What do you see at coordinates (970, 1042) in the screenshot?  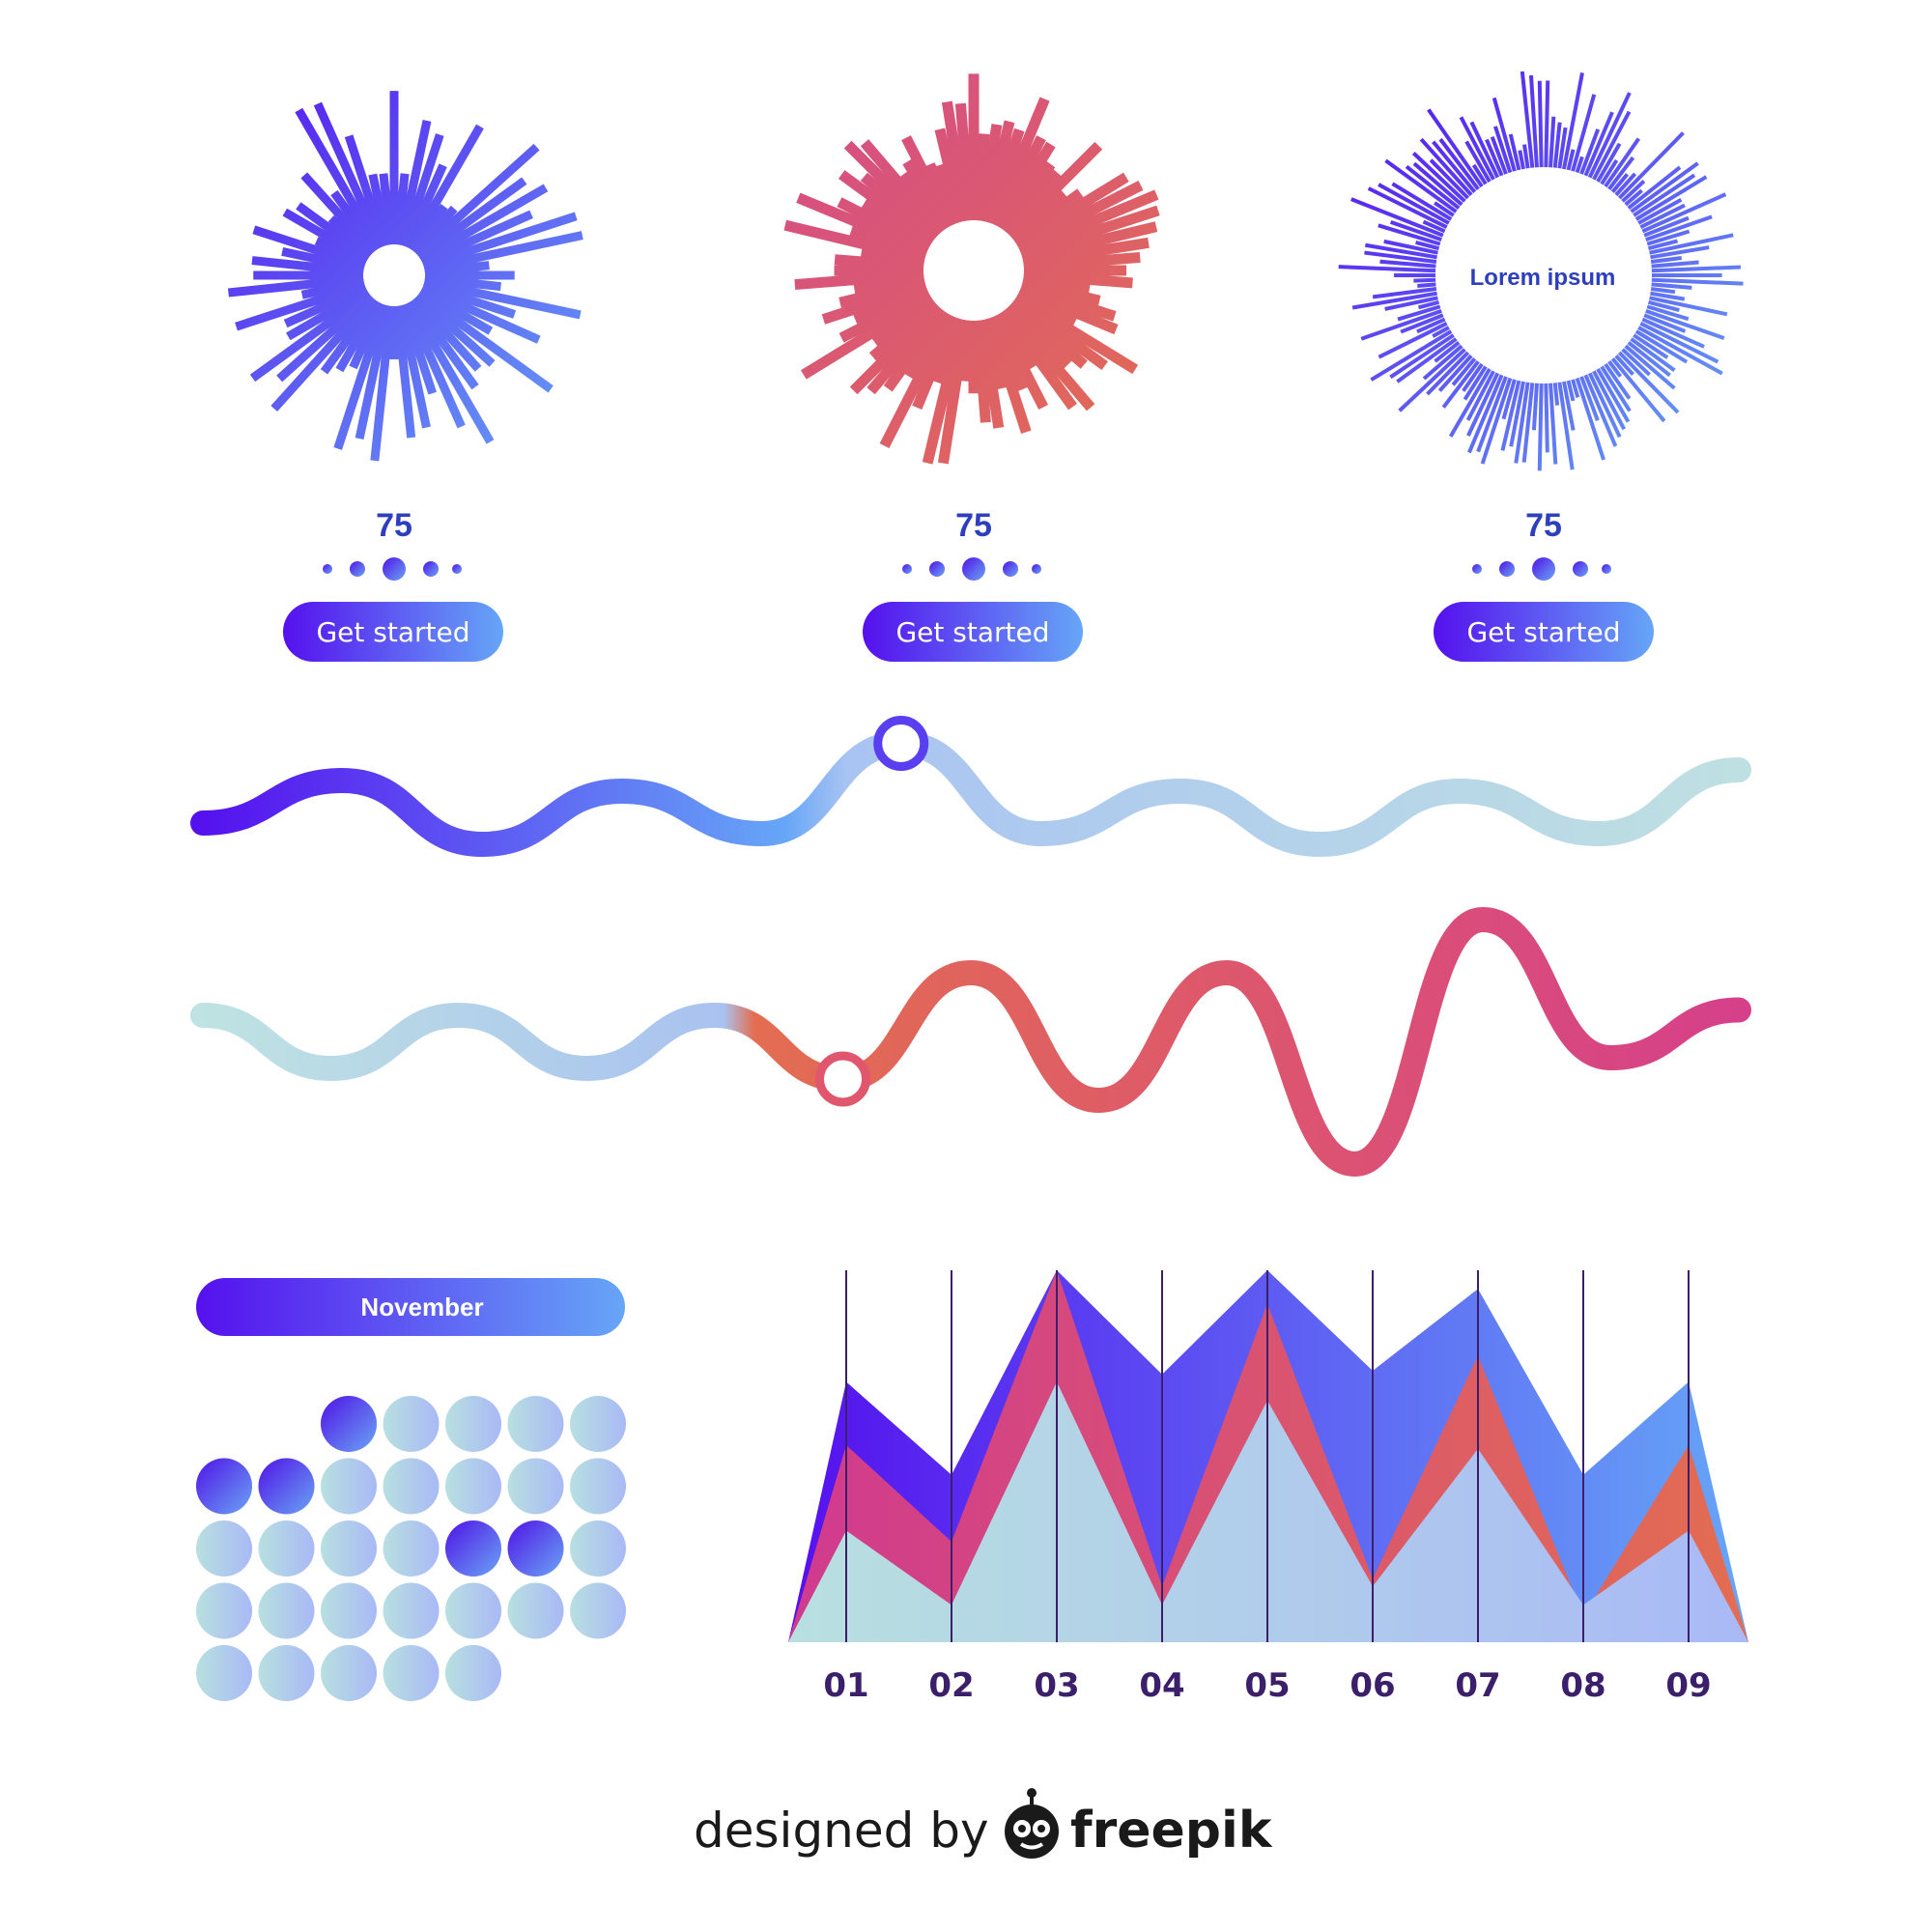 I see `wave-line-red` at bounding box center [970, 1042].